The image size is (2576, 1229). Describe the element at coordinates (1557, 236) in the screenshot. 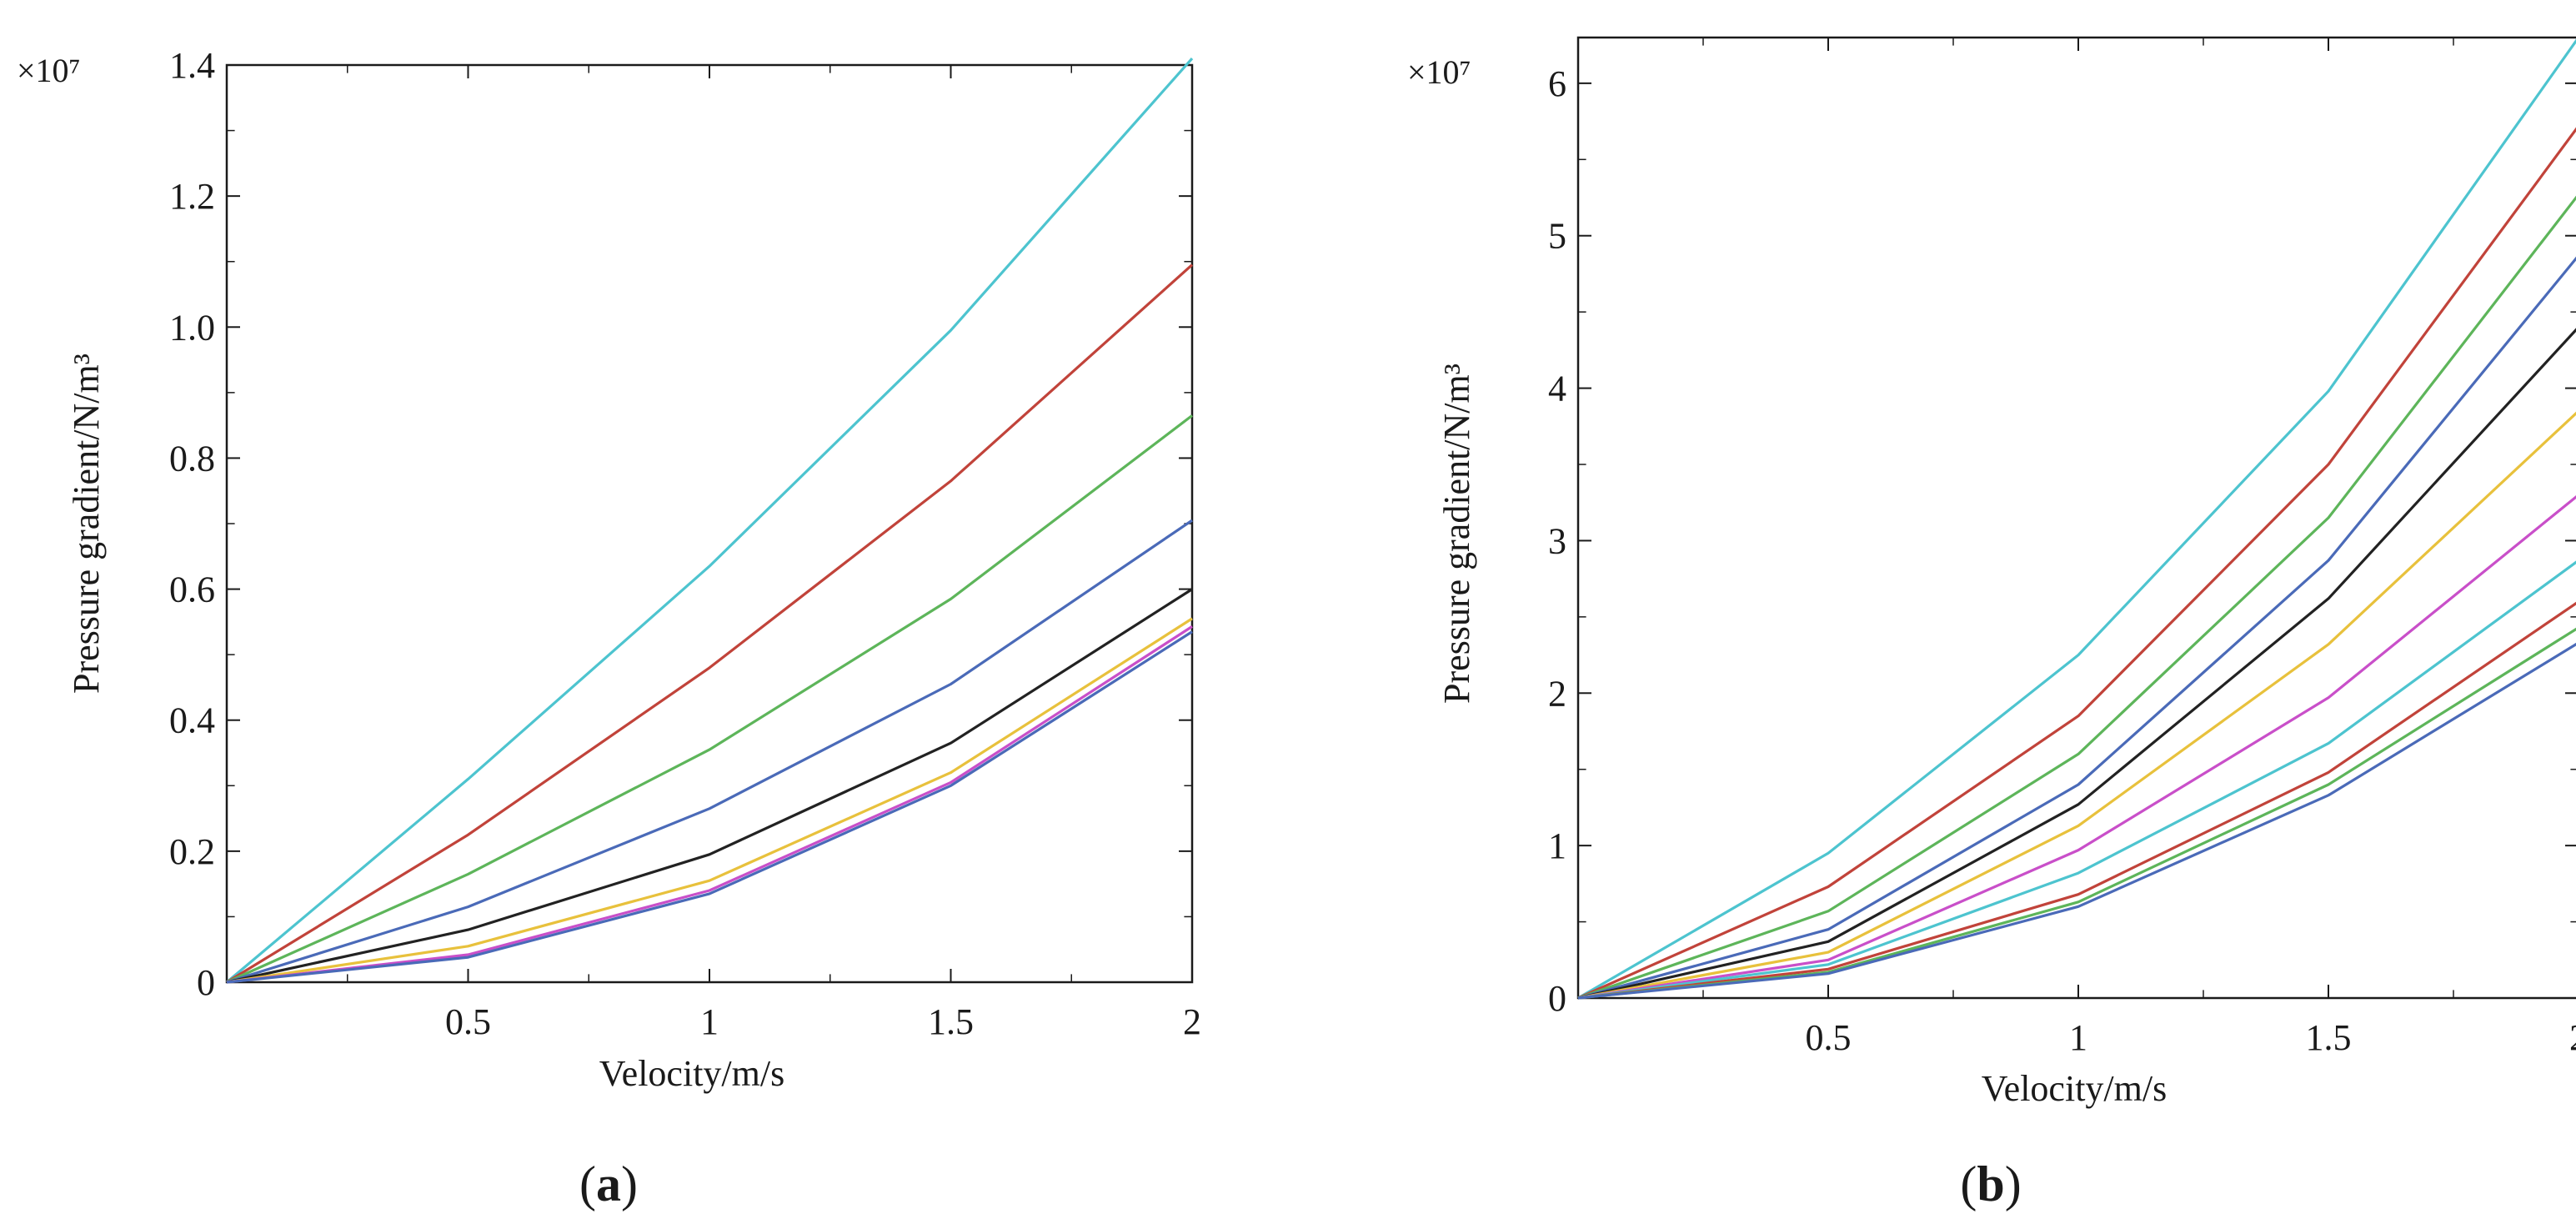

I see `y-tick-label: 5` at that location.